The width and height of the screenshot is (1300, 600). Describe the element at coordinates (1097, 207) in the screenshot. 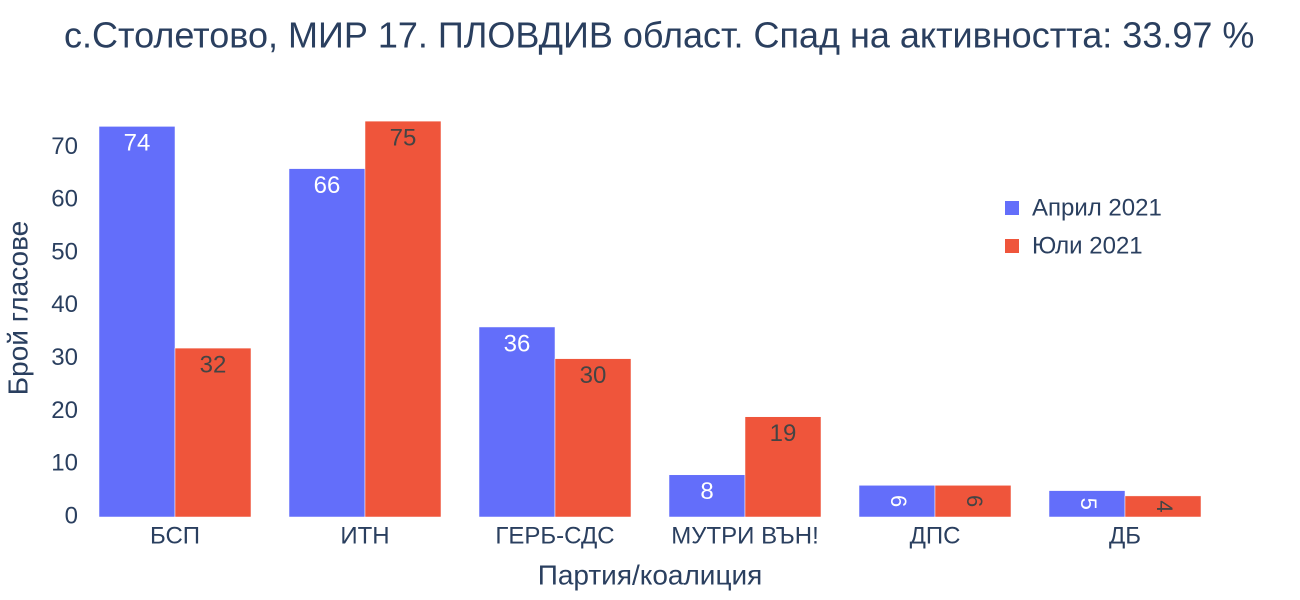

I see `legend-label: Април 2021` at that location.